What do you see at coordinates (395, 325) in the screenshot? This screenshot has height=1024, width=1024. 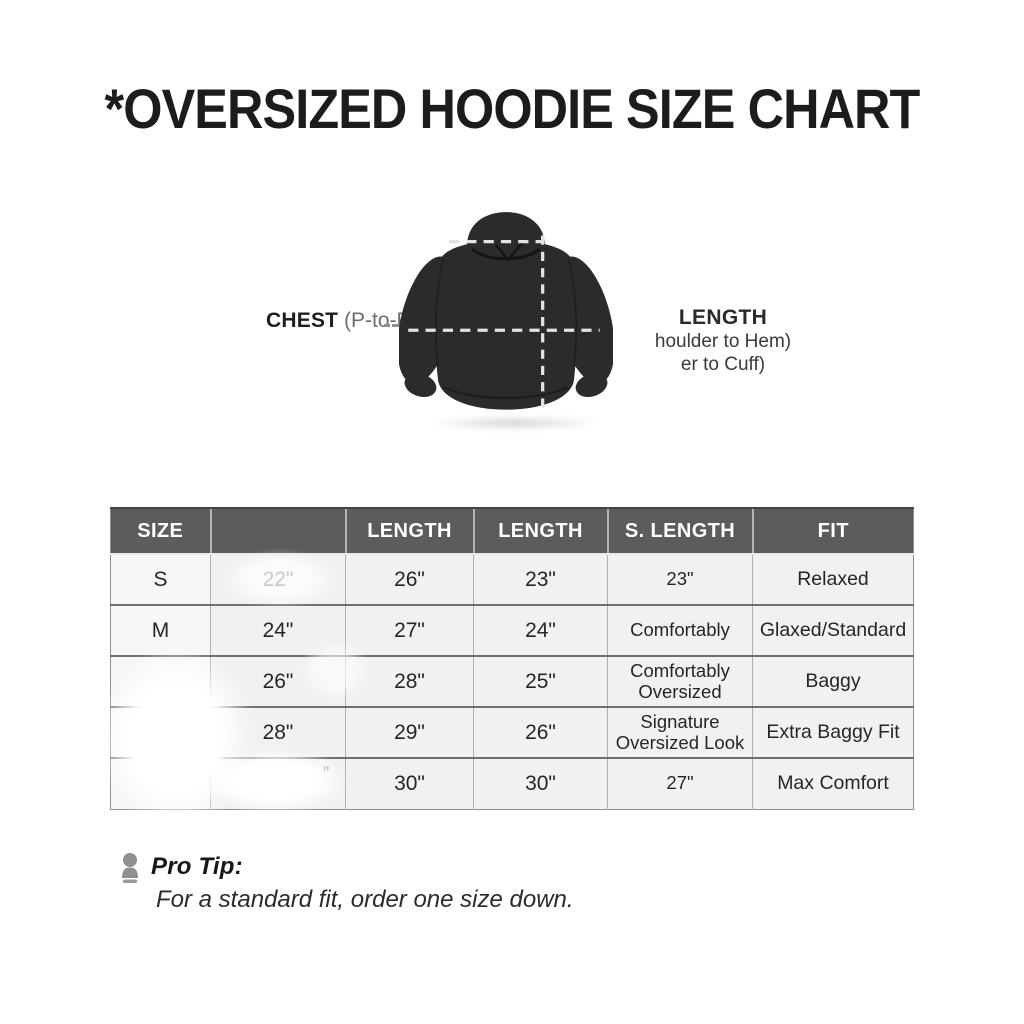 I see `chest-line-fragment` at bounding box center [395, 325].